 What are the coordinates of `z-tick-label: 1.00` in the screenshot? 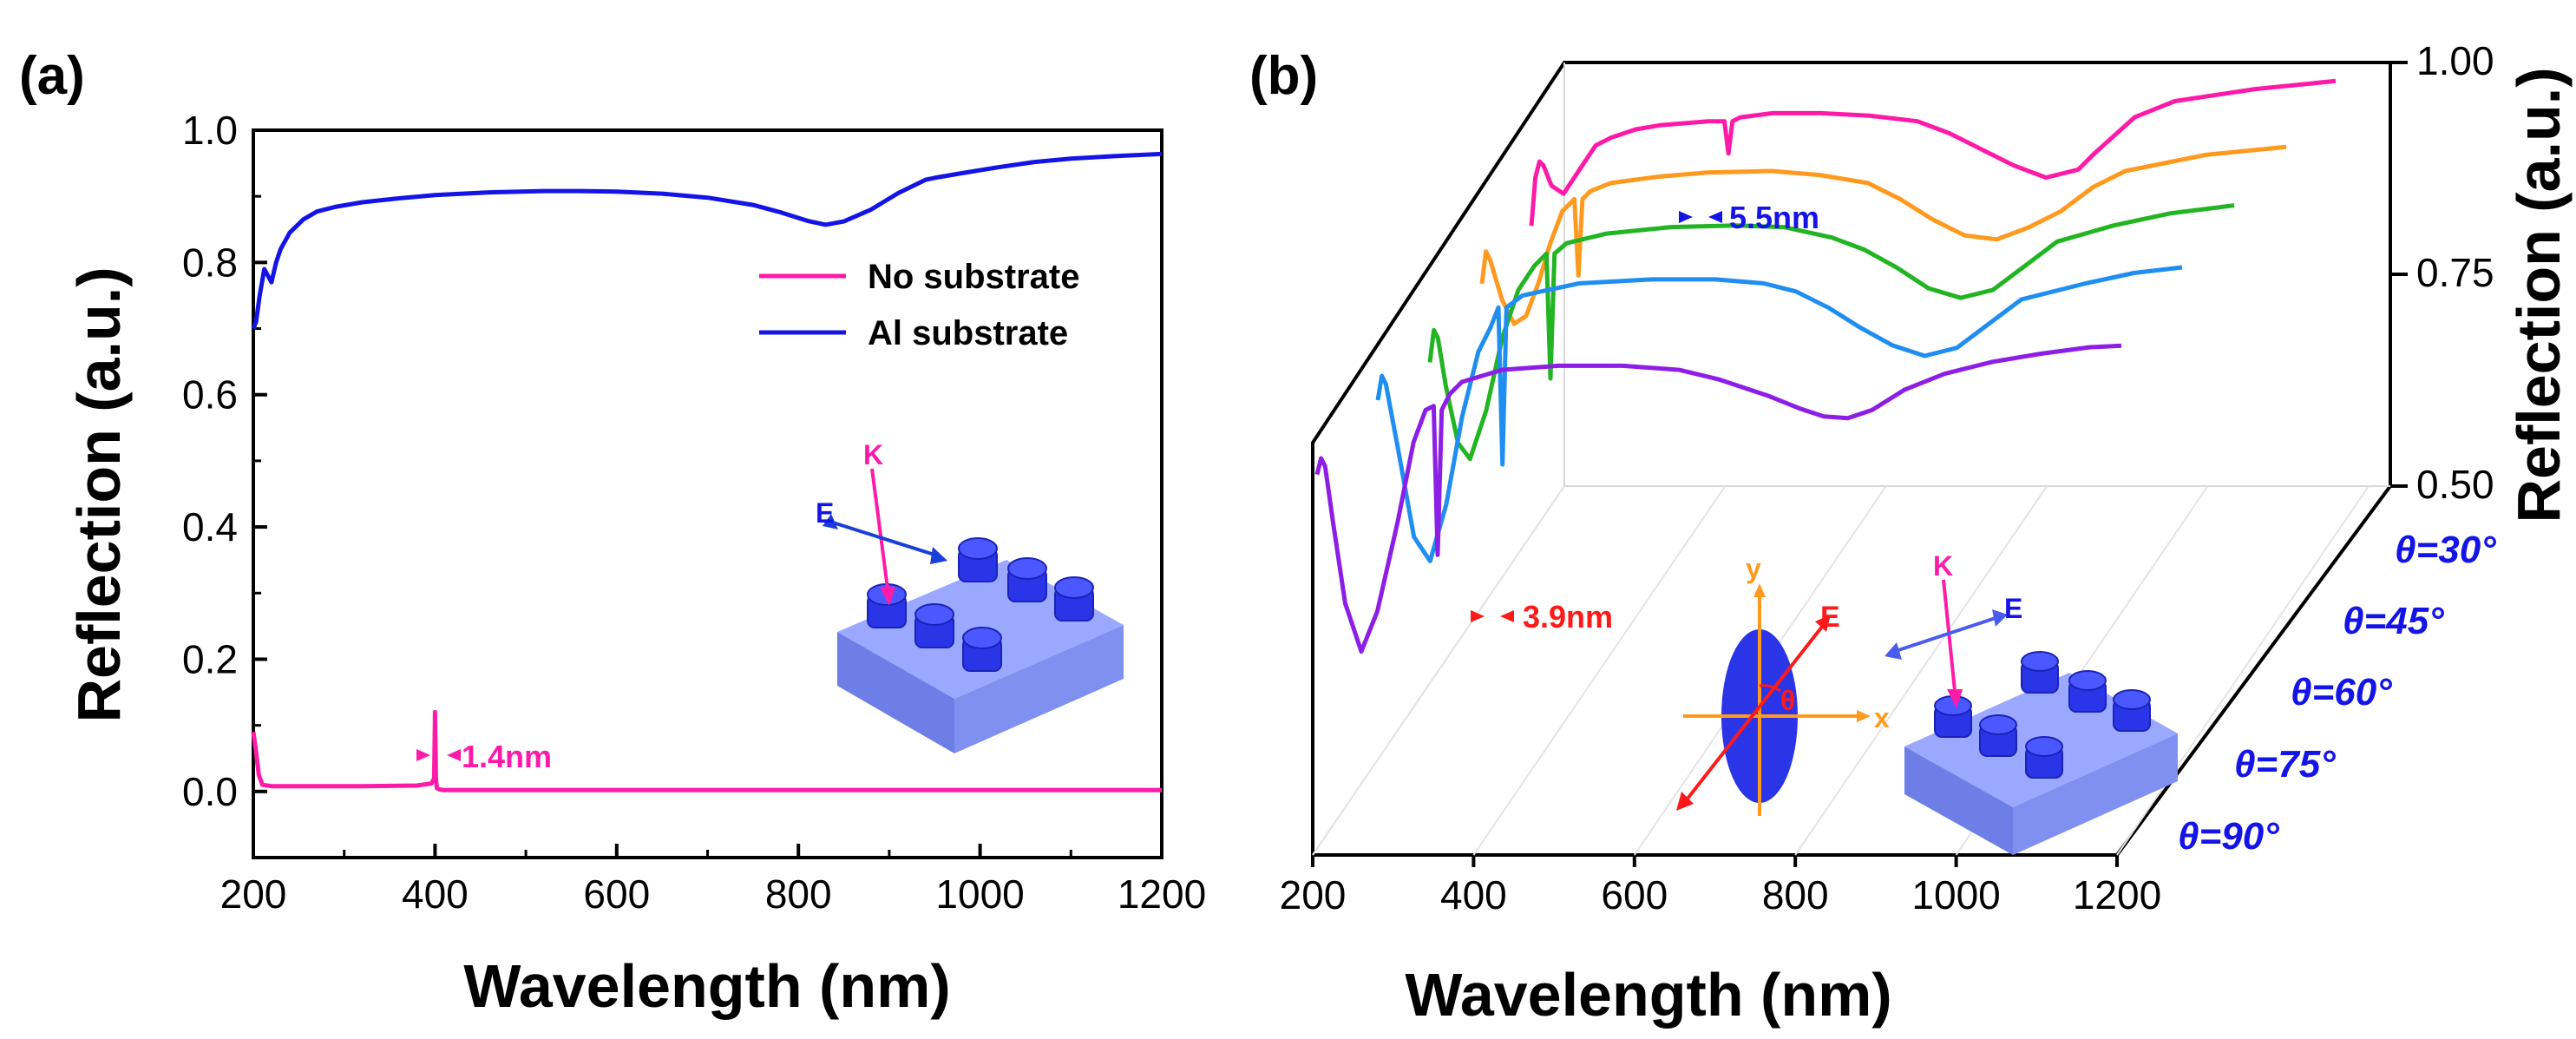 It's located at (2455, 61).